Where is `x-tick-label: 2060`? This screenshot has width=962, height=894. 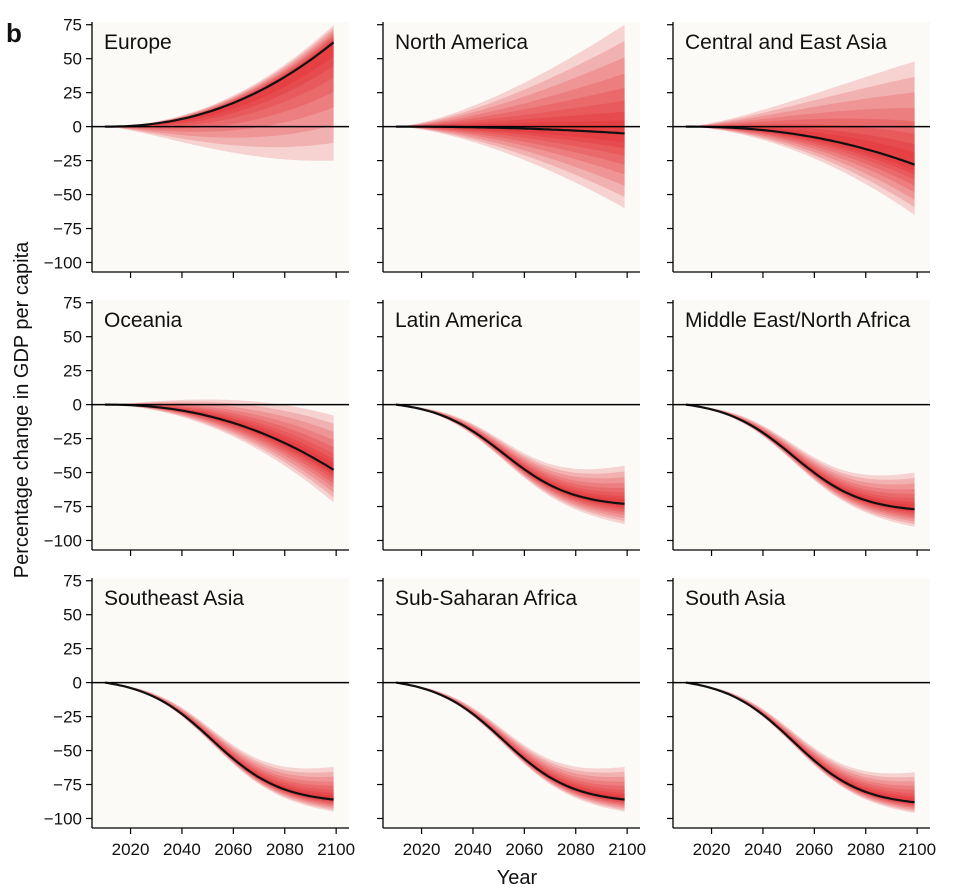 x-tick-label: 2060 is located at coordinates (233, 849).